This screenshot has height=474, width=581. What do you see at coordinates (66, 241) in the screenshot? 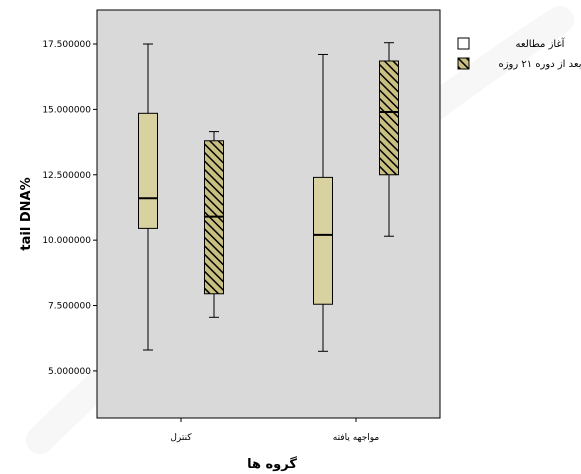
I see `y-tick-label: 10.000000` at bounding box center [66, 241].